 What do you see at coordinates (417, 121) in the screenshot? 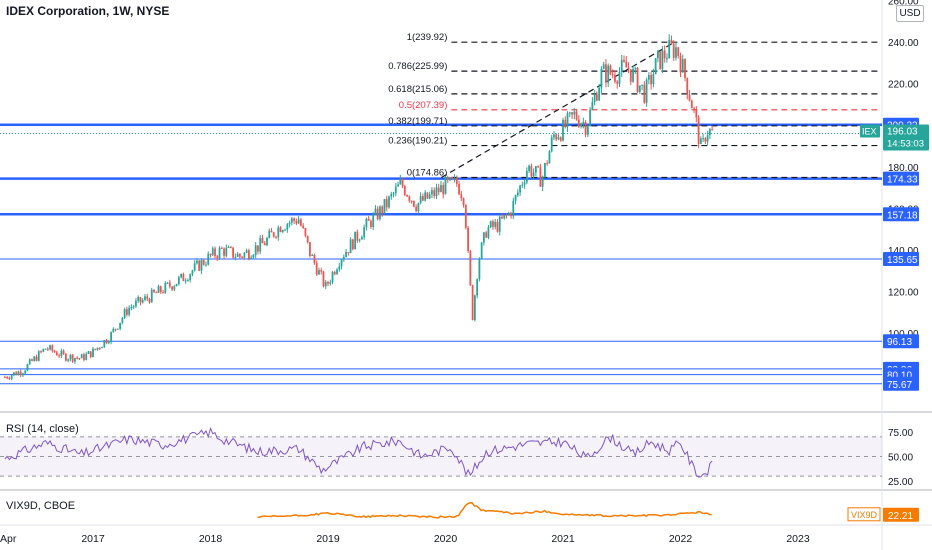
I see `fib-level-label: 0.382(199.71)` at bounding box center [417, 121].